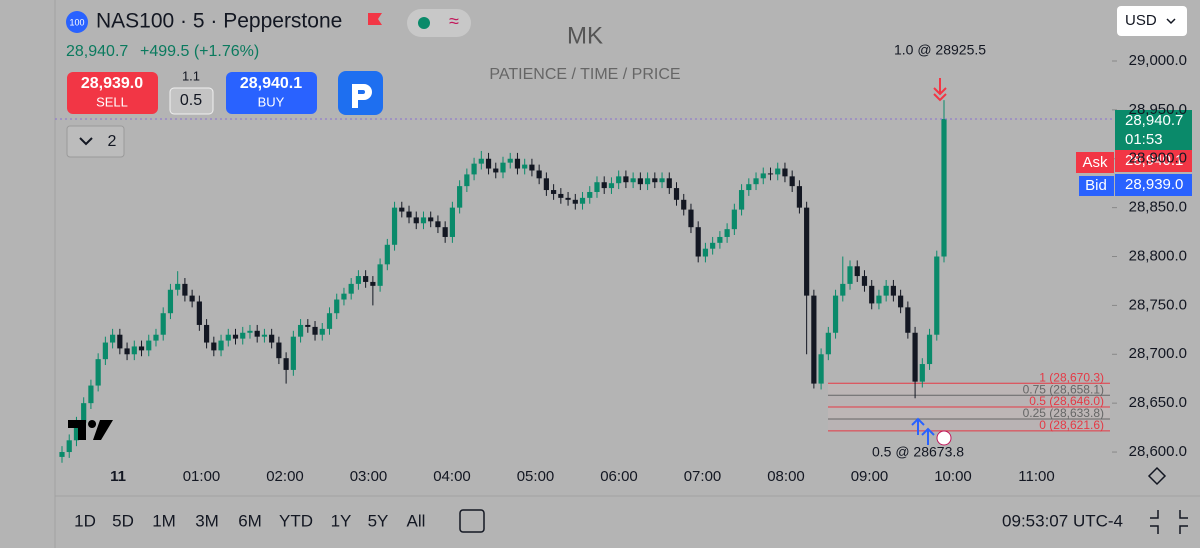 Image resolution: width=1200 pixels, height=548 pixels. Describe the element at coordinates (362, 96) in the screenshot. I see `broker-logo-glyph` at that location.